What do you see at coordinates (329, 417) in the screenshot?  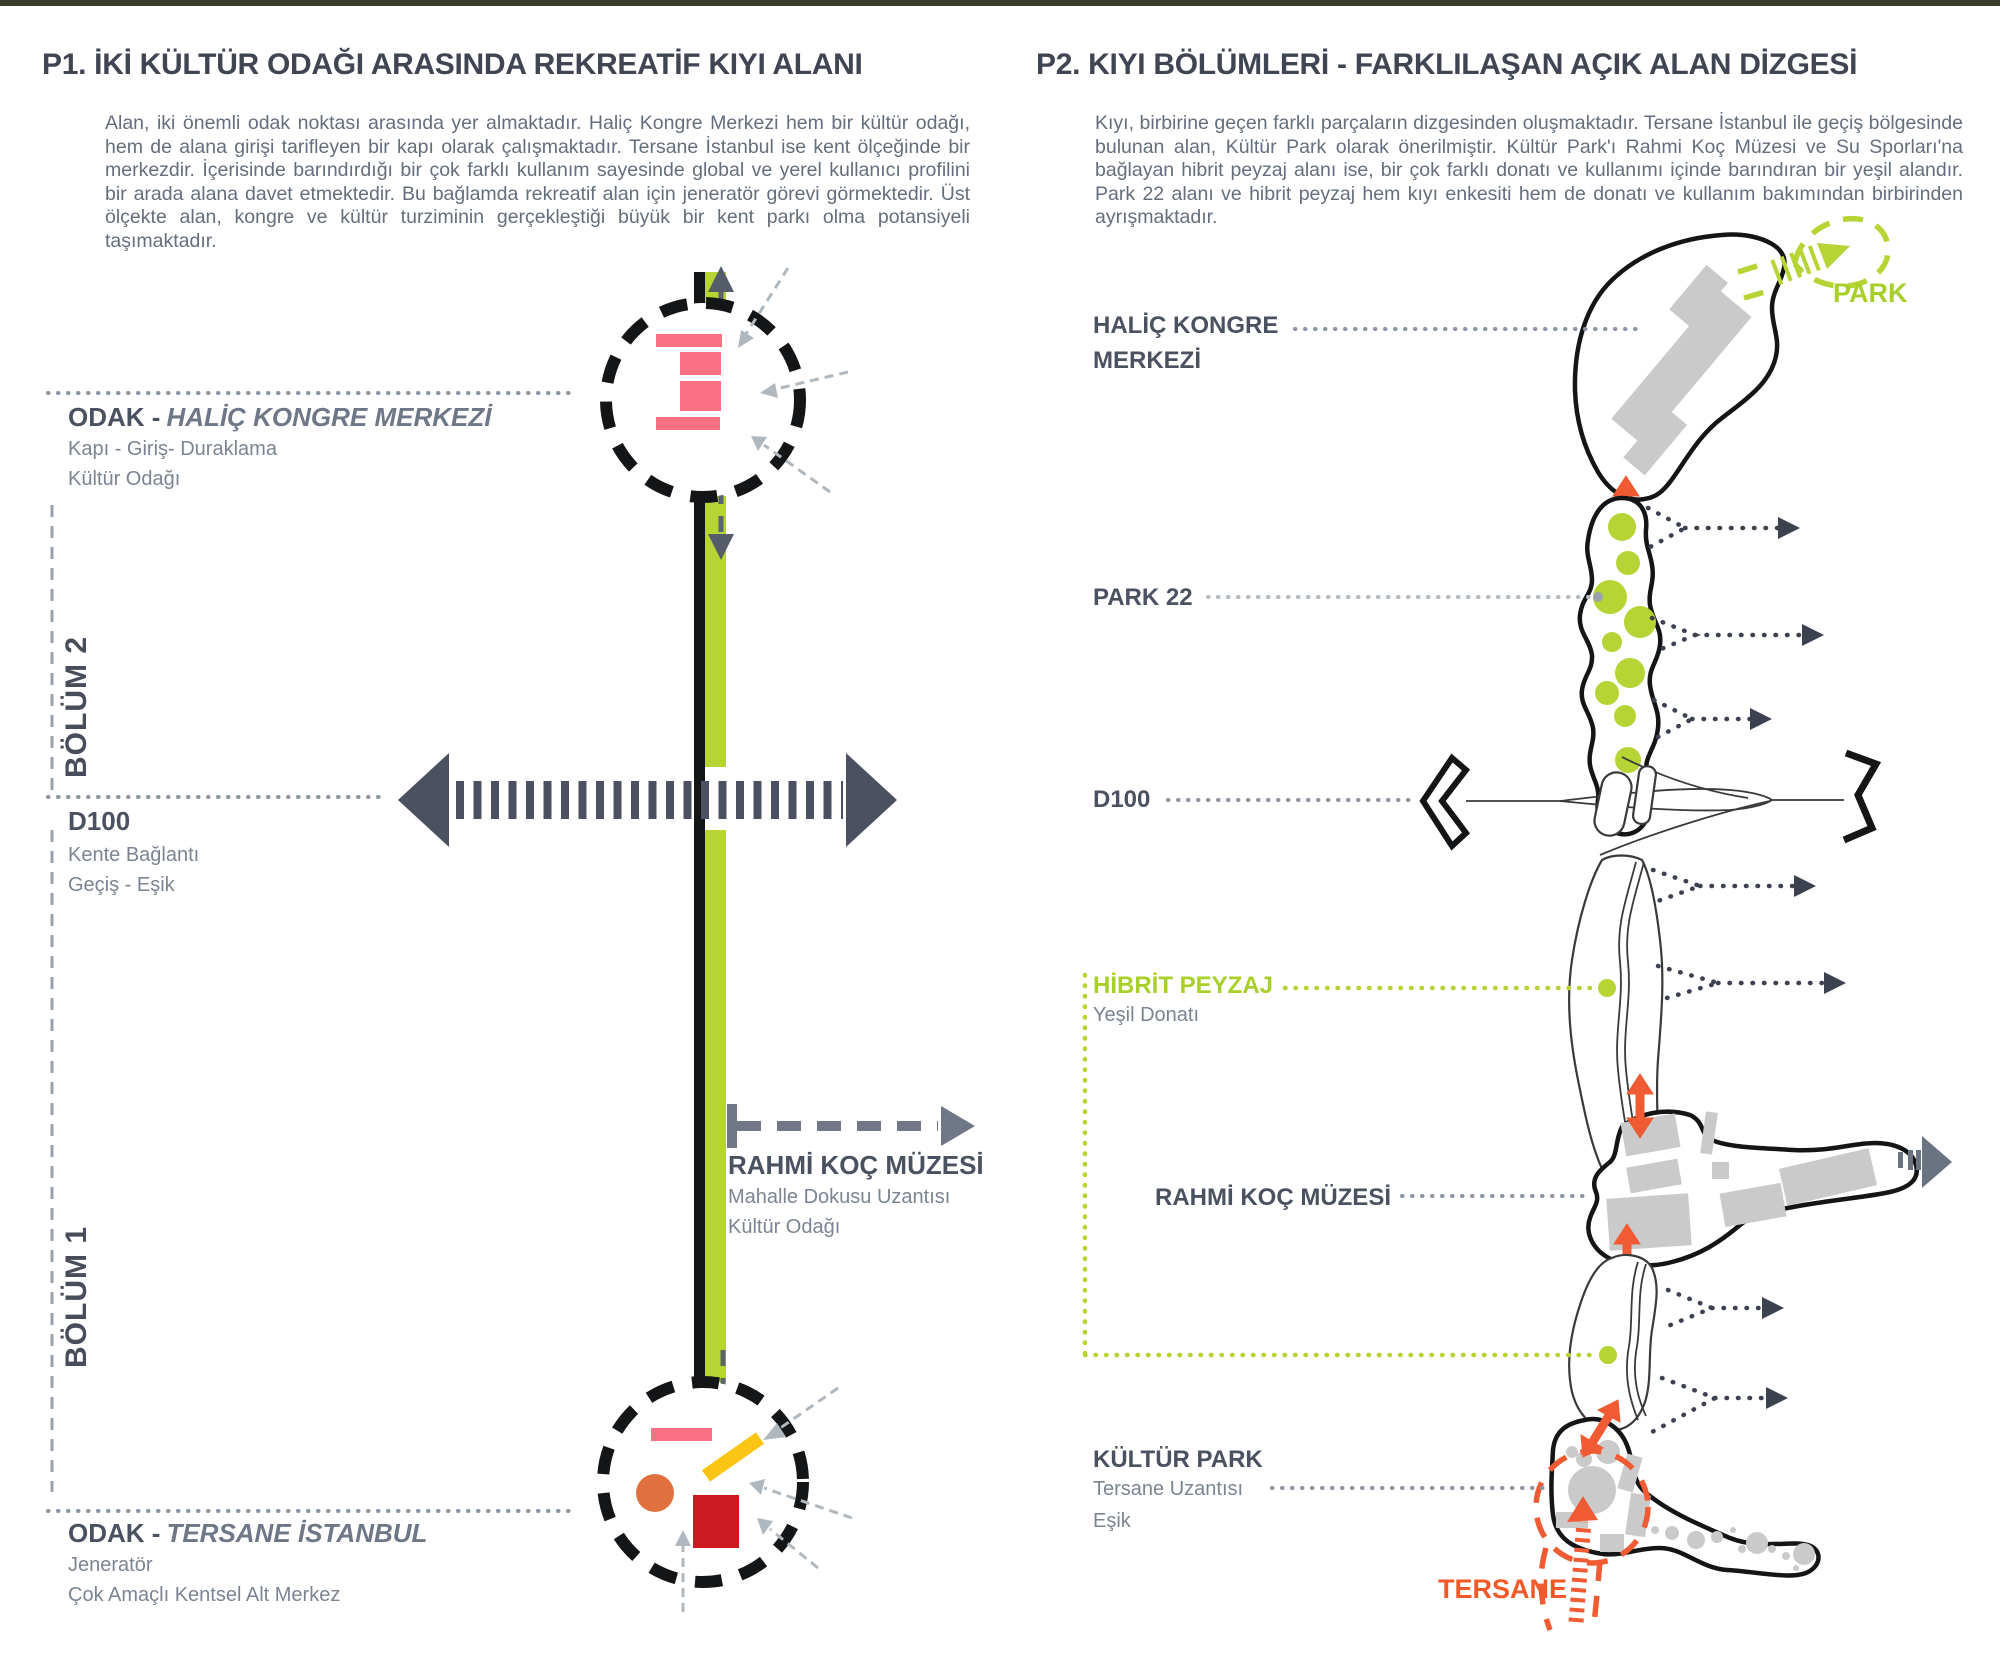 I see `odak-name: HALİÇ KONGRE MERKEZİ` at bounding box center [329, 417].